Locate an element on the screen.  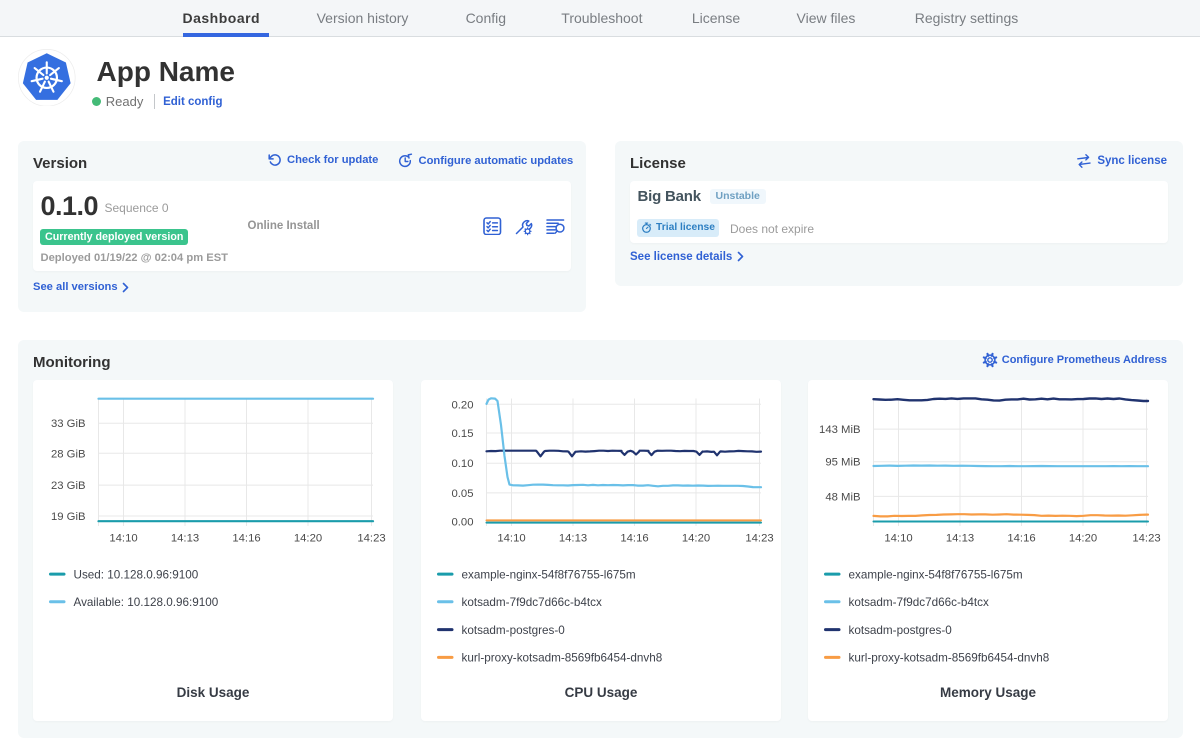
svg-text: 0.20 is located at coordinates (462, 405).